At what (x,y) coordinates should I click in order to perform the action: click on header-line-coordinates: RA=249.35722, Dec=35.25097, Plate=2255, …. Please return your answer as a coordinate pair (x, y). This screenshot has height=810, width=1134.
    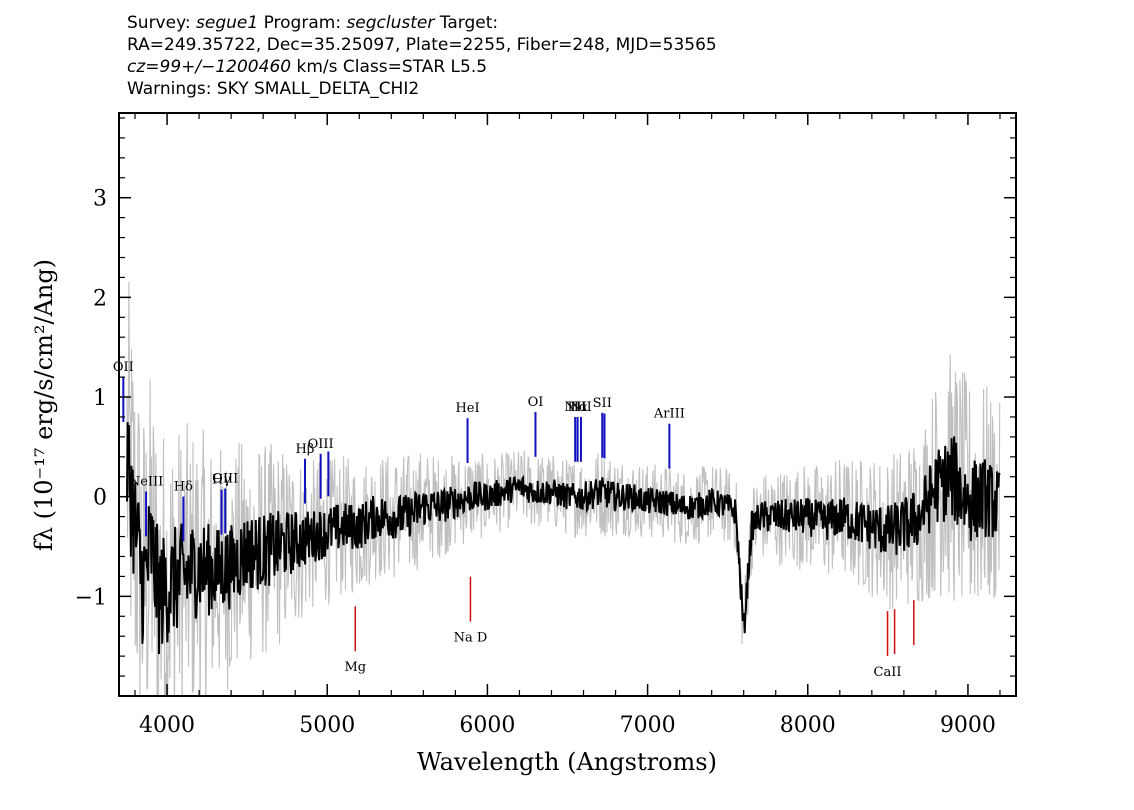
    Looking at the image, I should click on (422, 45).